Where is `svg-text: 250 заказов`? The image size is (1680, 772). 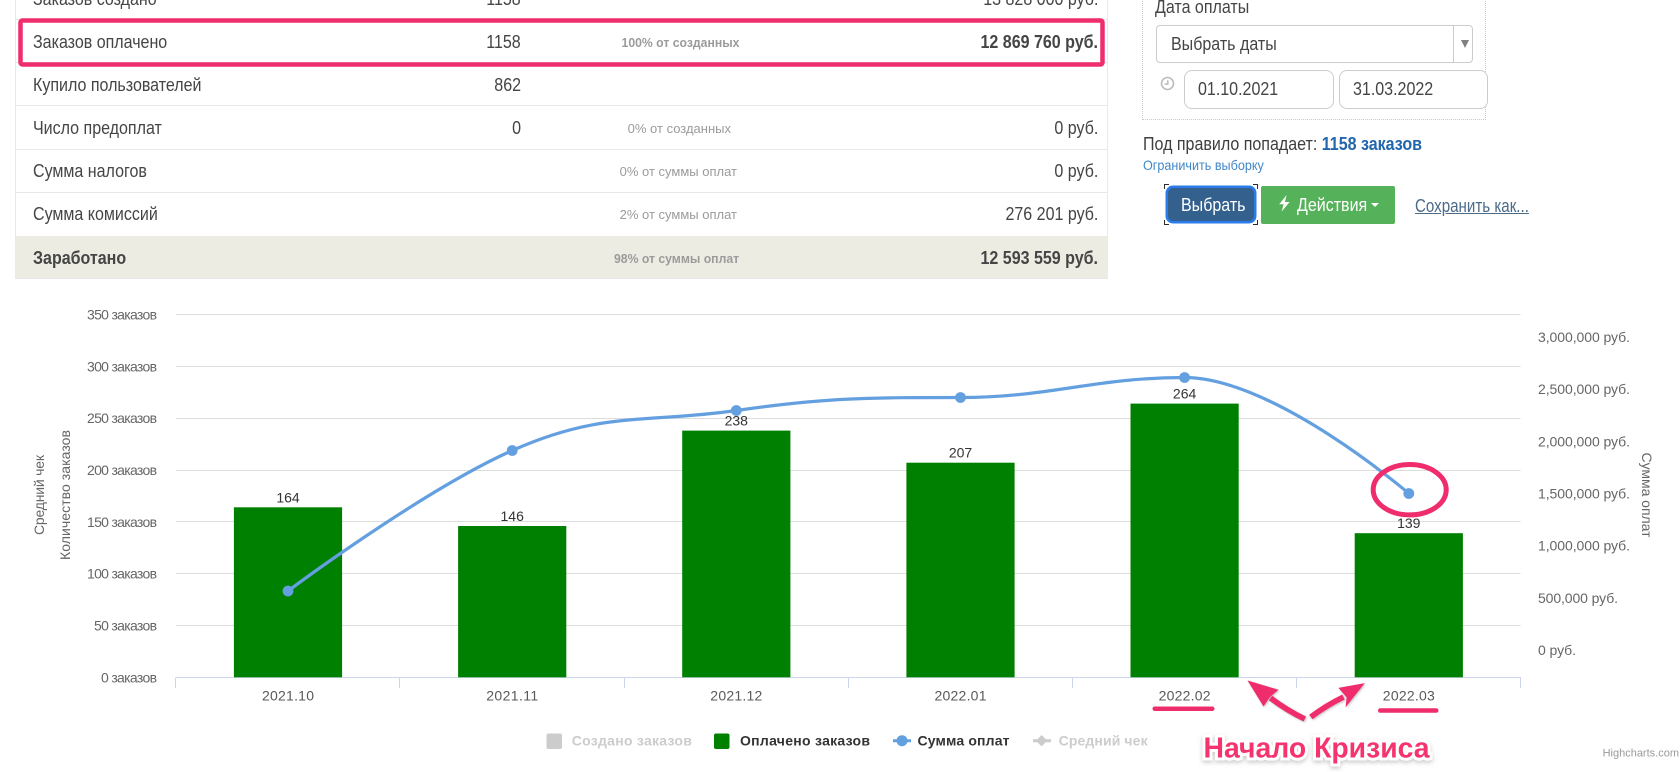
svg-text: 250 заказов is located at coordinates (122, 418).